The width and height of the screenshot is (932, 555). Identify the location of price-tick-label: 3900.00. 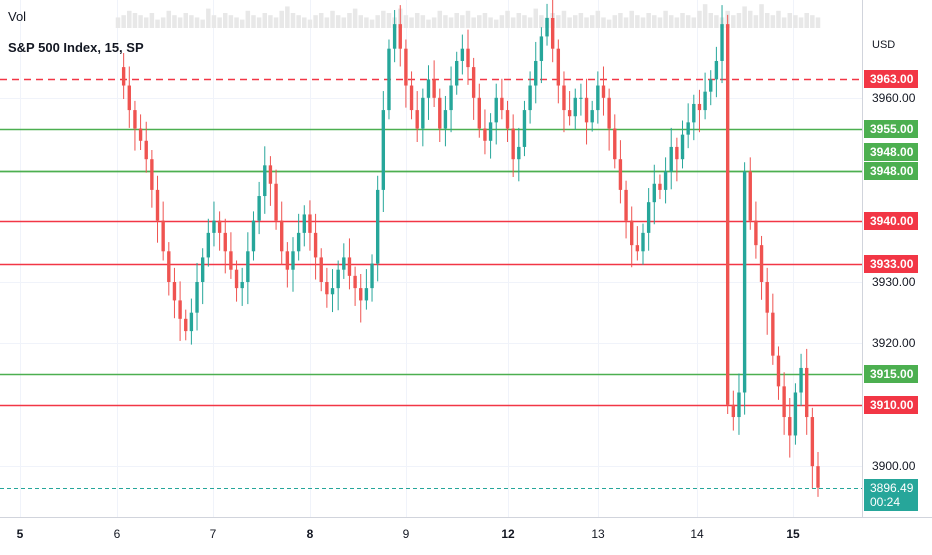
(894, 466).